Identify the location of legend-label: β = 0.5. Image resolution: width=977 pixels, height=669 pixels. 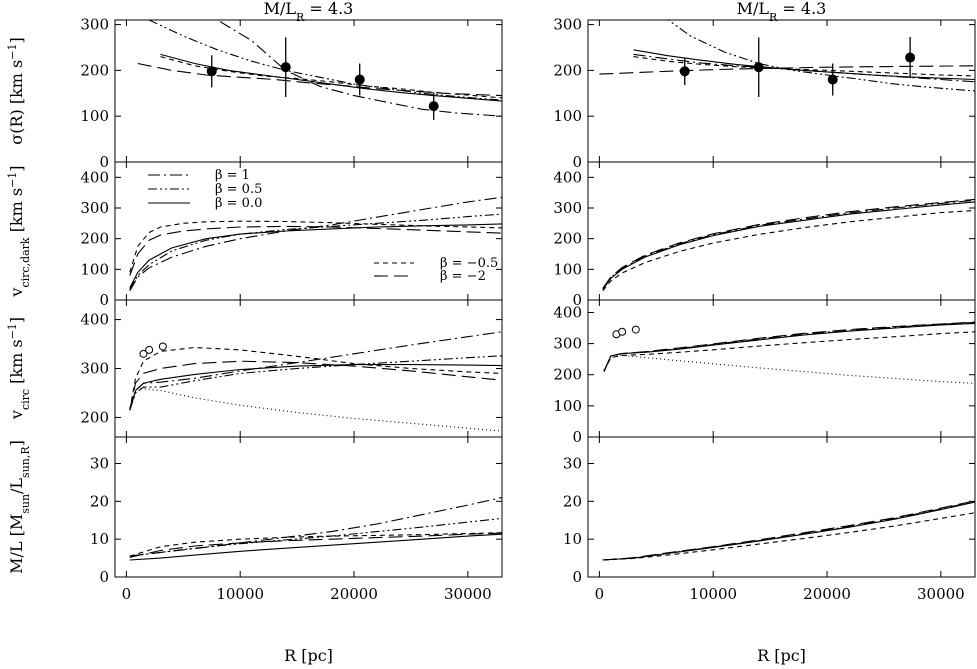
(238, 189).